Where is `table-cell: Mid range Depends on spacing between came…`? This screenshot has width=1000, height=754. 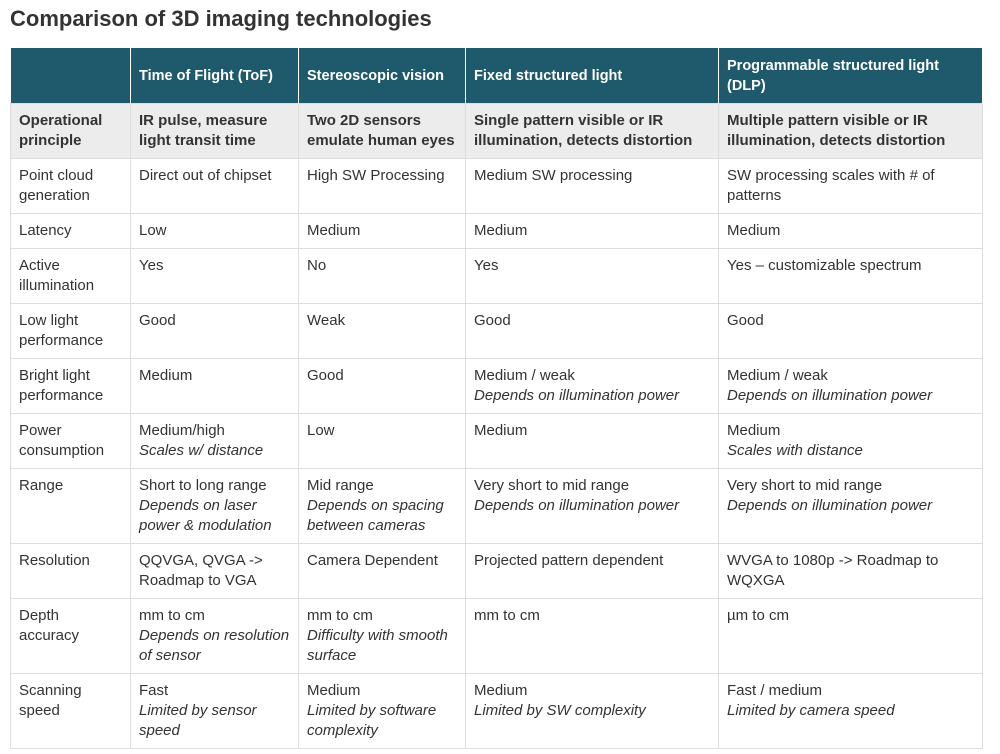 table-cell: Mid range Depends on spacing between came… is located at coordinates (382, 506).